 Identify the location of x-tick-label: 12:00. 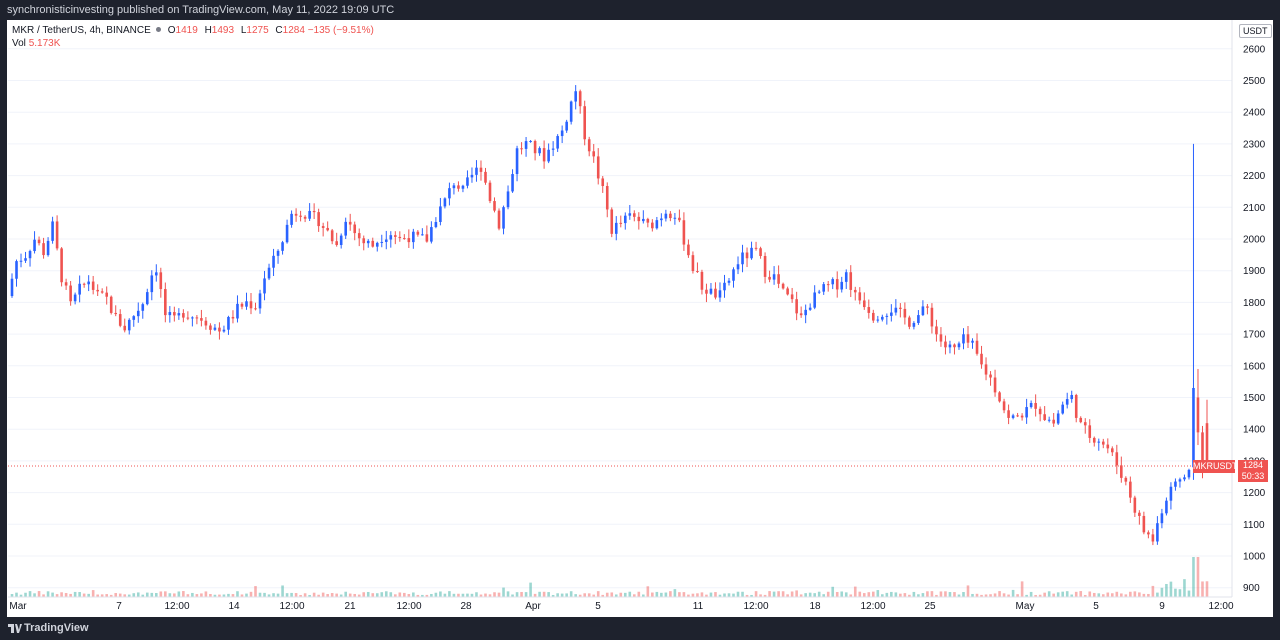
(291, 606).